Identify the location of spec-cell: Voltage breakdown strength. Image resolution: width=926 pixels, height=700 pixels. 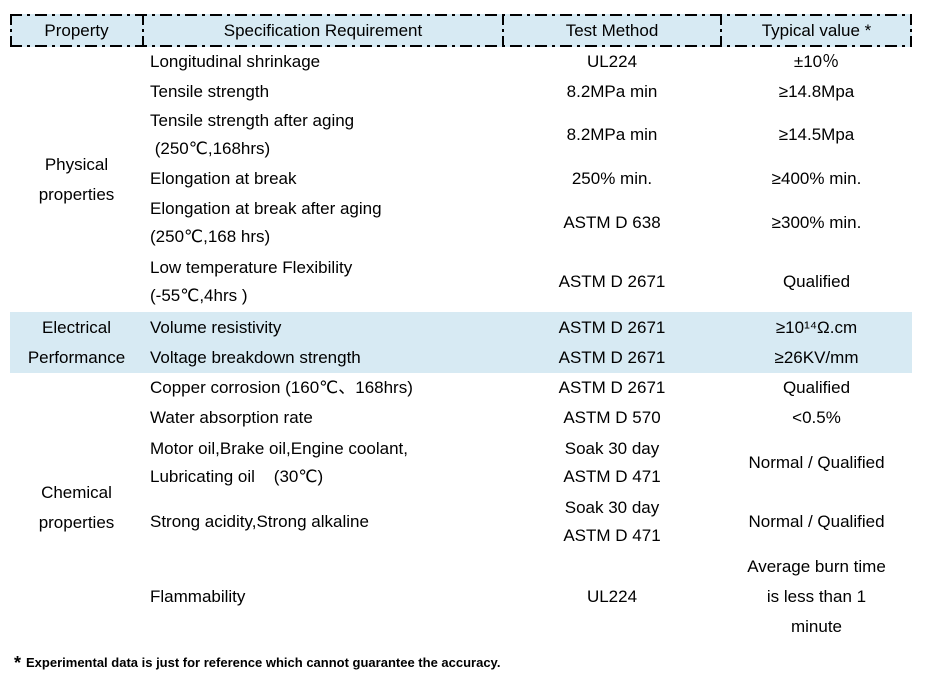
(323, 358).